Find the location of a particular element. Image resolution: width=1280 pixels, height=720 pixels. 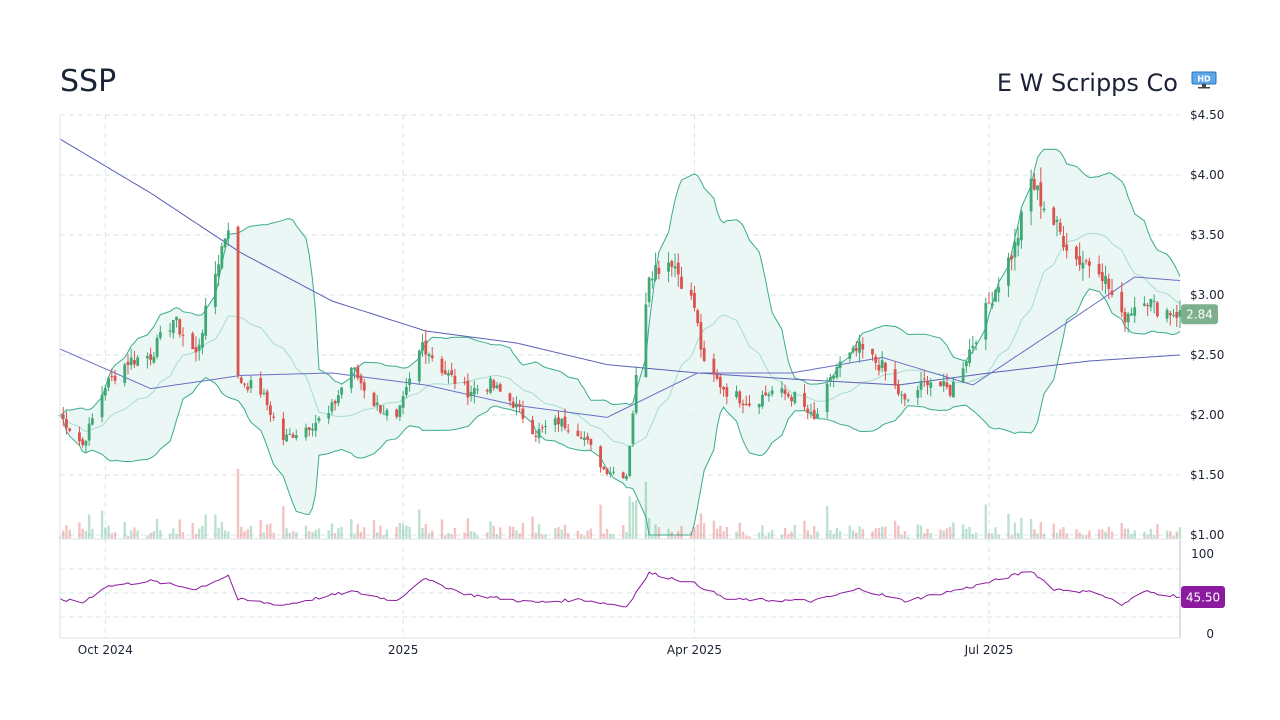

rsi-panel is located at coordinates (620, 589).